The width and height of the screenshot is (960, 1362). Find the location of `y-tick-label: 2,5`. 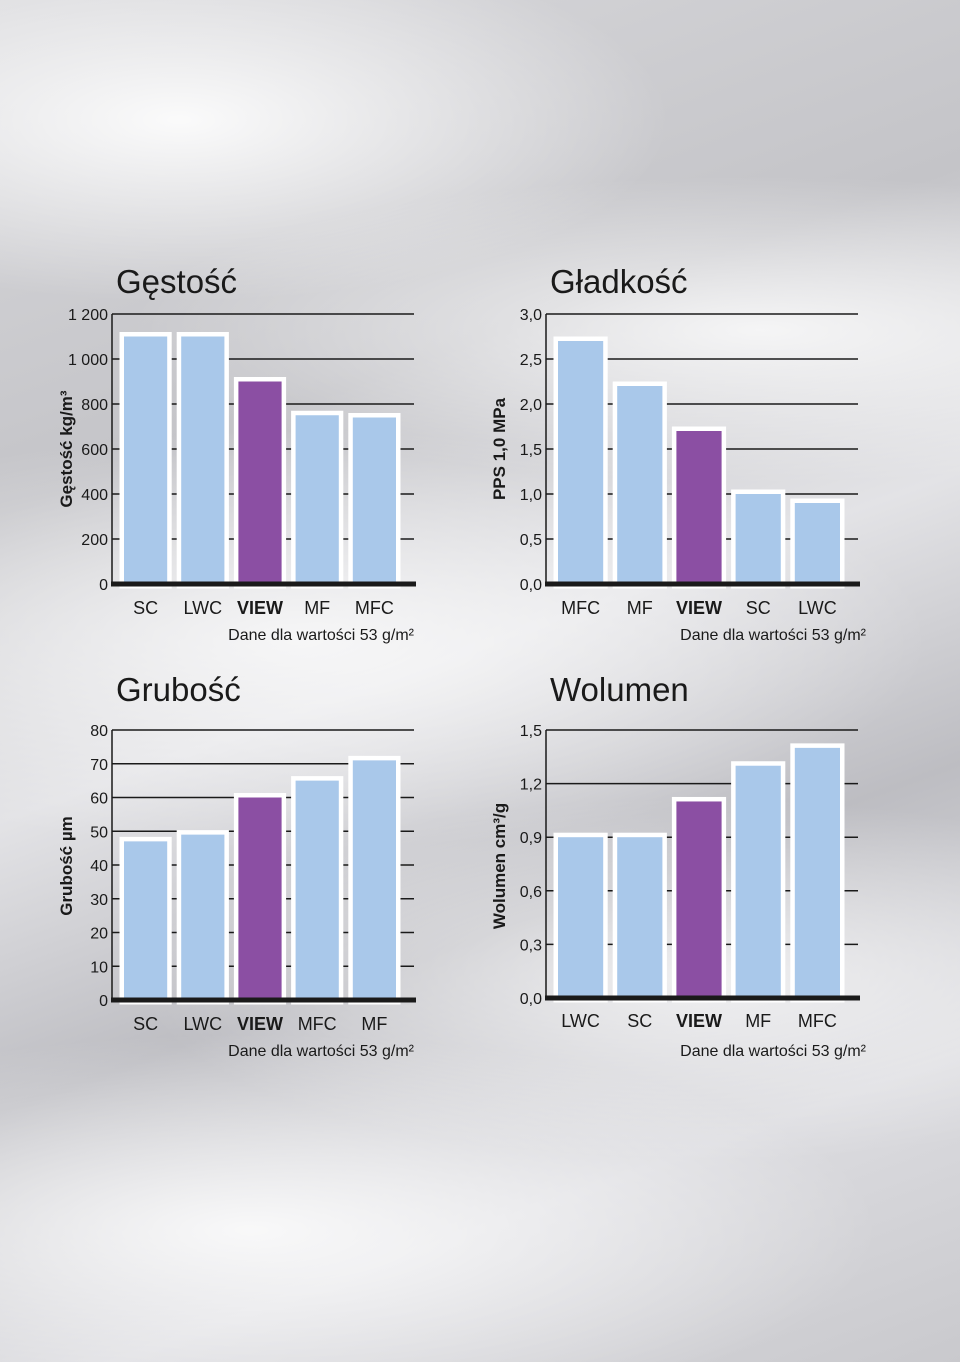

y-tick-label: 2,5 is located at coordinates (531, 360).